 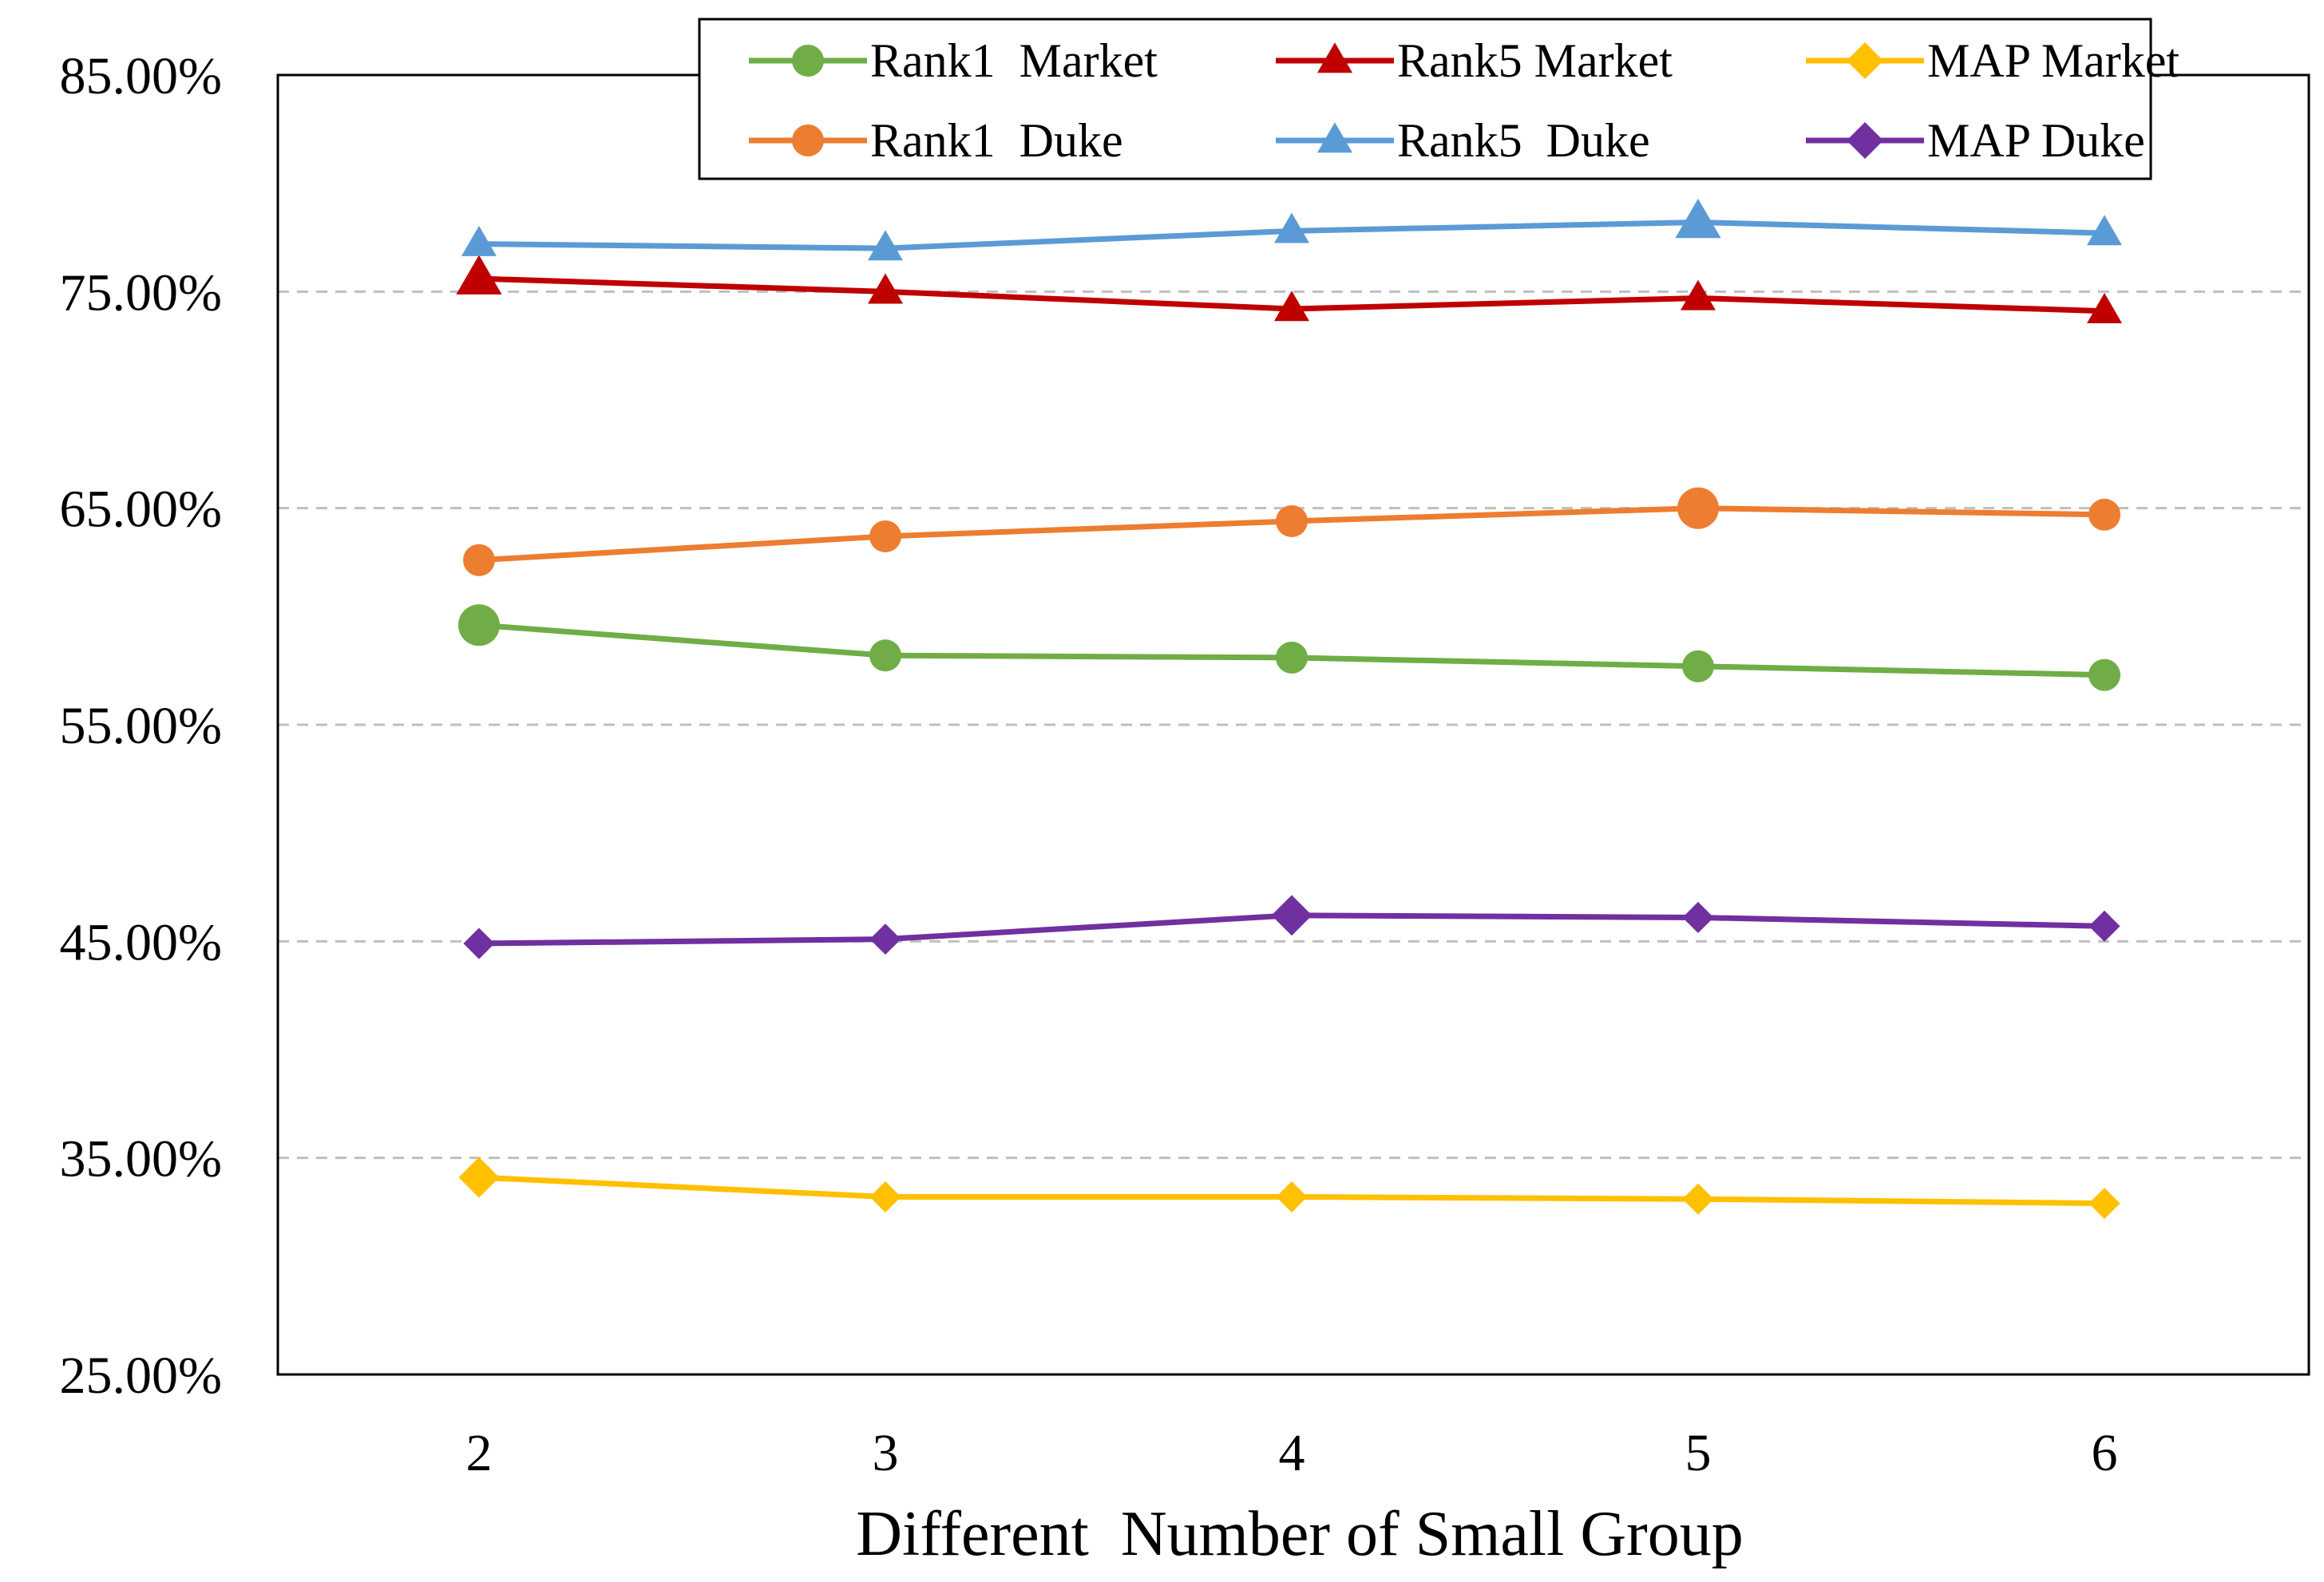 I want to click on legend-item-rank5-duke: Rank5 Duke, so click(x=1463, y=140).